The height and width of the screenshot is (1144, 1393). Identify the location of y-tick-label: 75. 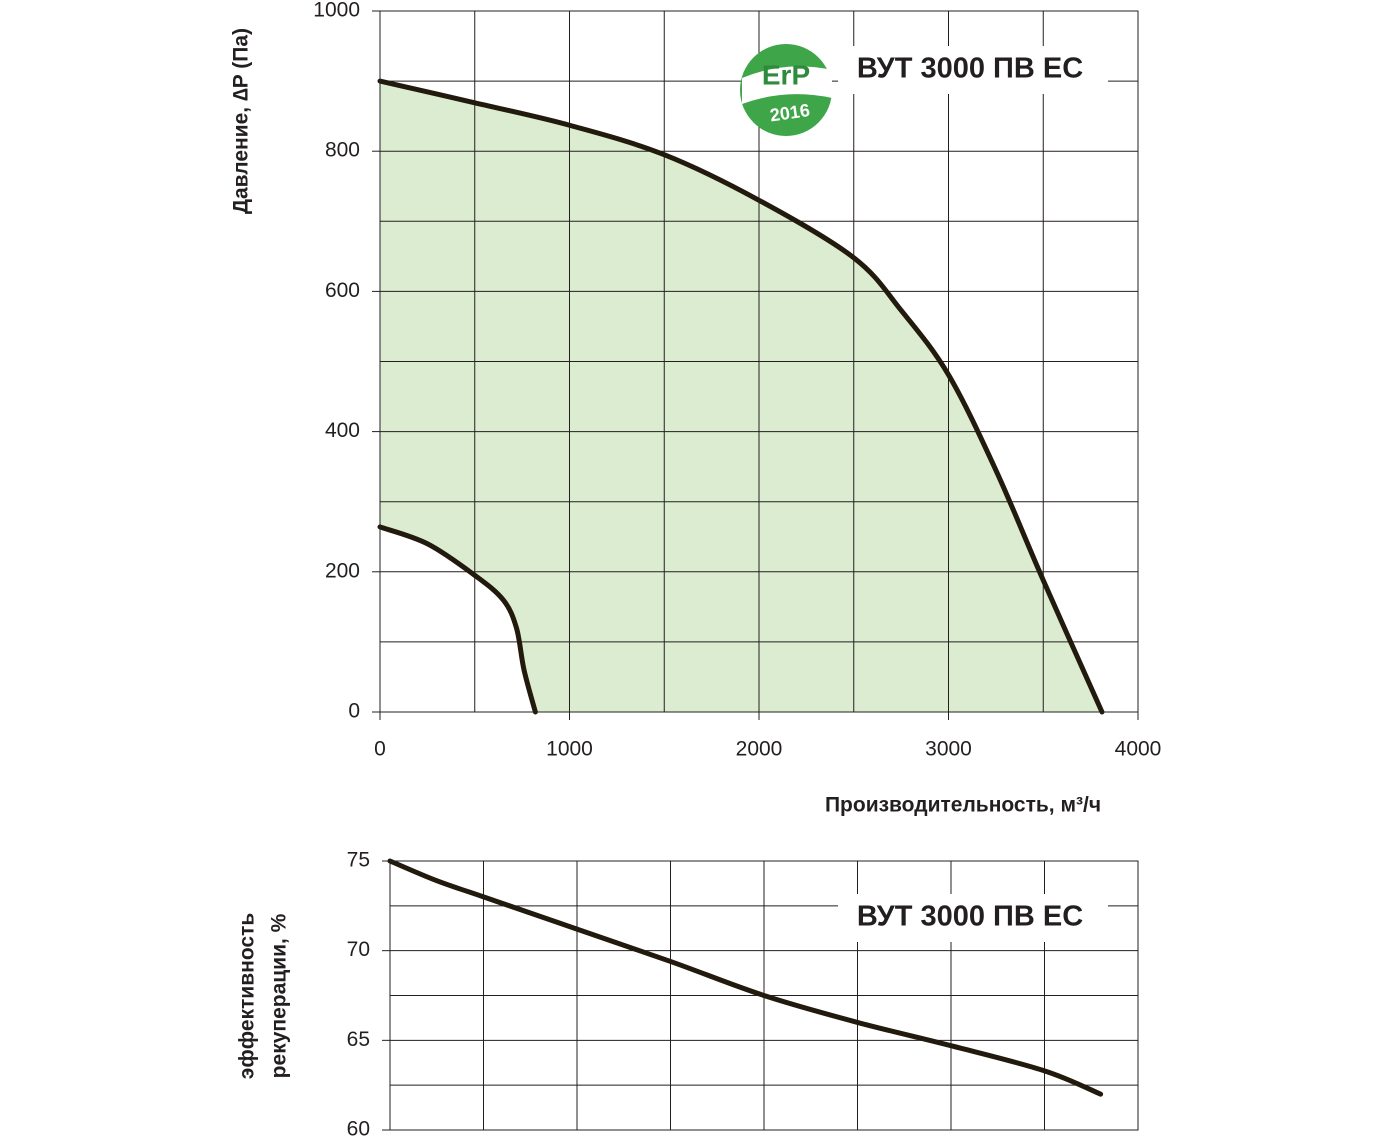
(358, 860).